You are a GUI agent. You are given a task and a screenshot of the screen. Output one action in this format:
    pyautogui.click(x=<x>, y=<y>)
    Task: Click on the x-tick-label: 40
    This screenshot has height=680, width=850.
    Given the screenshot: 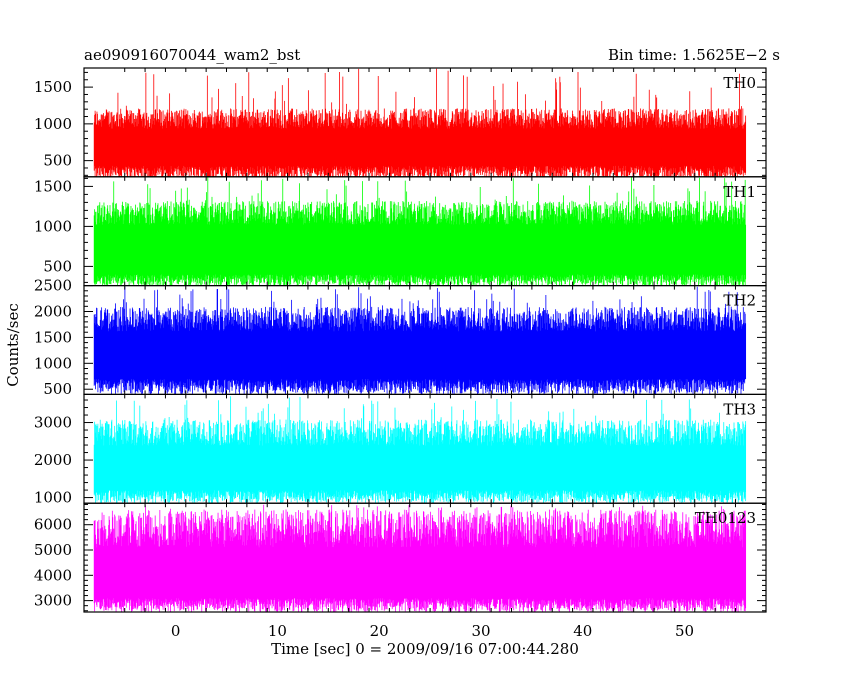 What is the action you would take?
    pyautogui.click(x=582, y=631)
    